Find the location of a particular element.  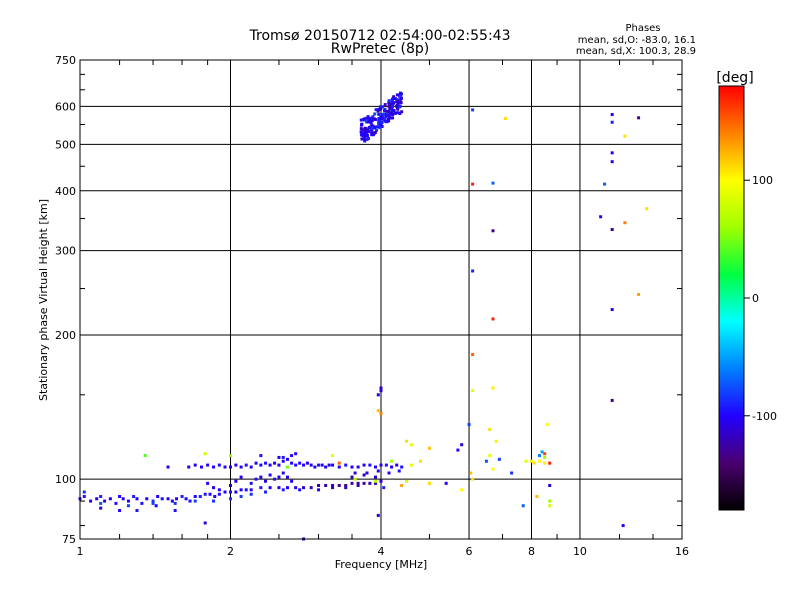

stats-title: Phases is located at coordinates (642, 28).